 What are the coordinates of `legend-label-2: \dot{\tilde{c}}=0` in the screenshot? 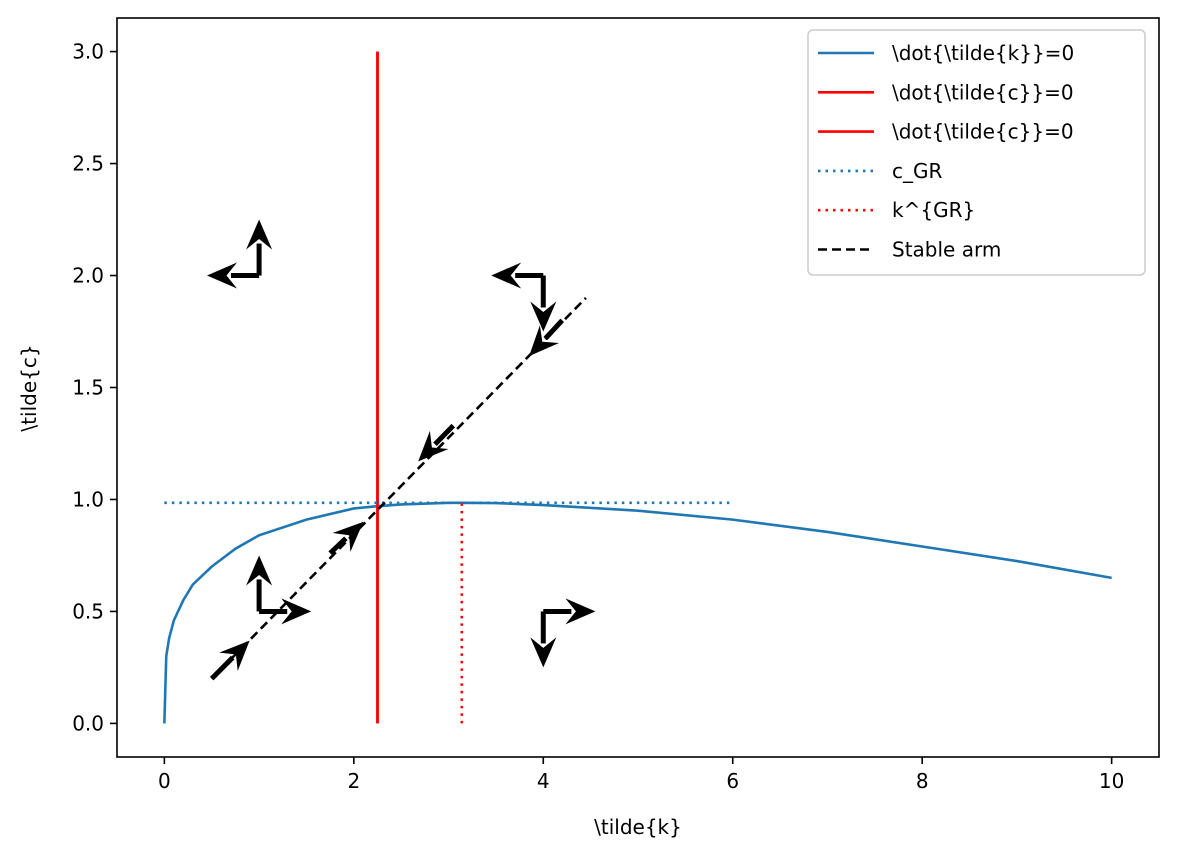 It's located at (983, 132).